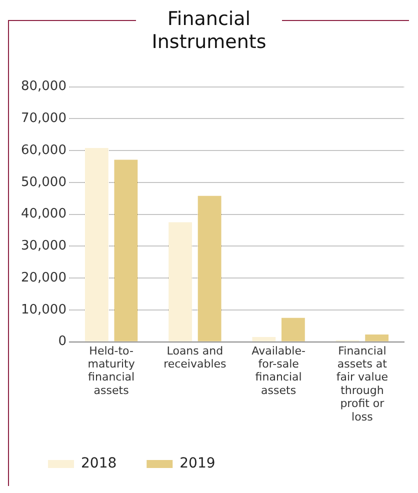  What do you see at coordinates (279, 370) in the screenshot?
I see `x-tick-label: Available-for-sale financial assets` at bounding box center [279, 370].